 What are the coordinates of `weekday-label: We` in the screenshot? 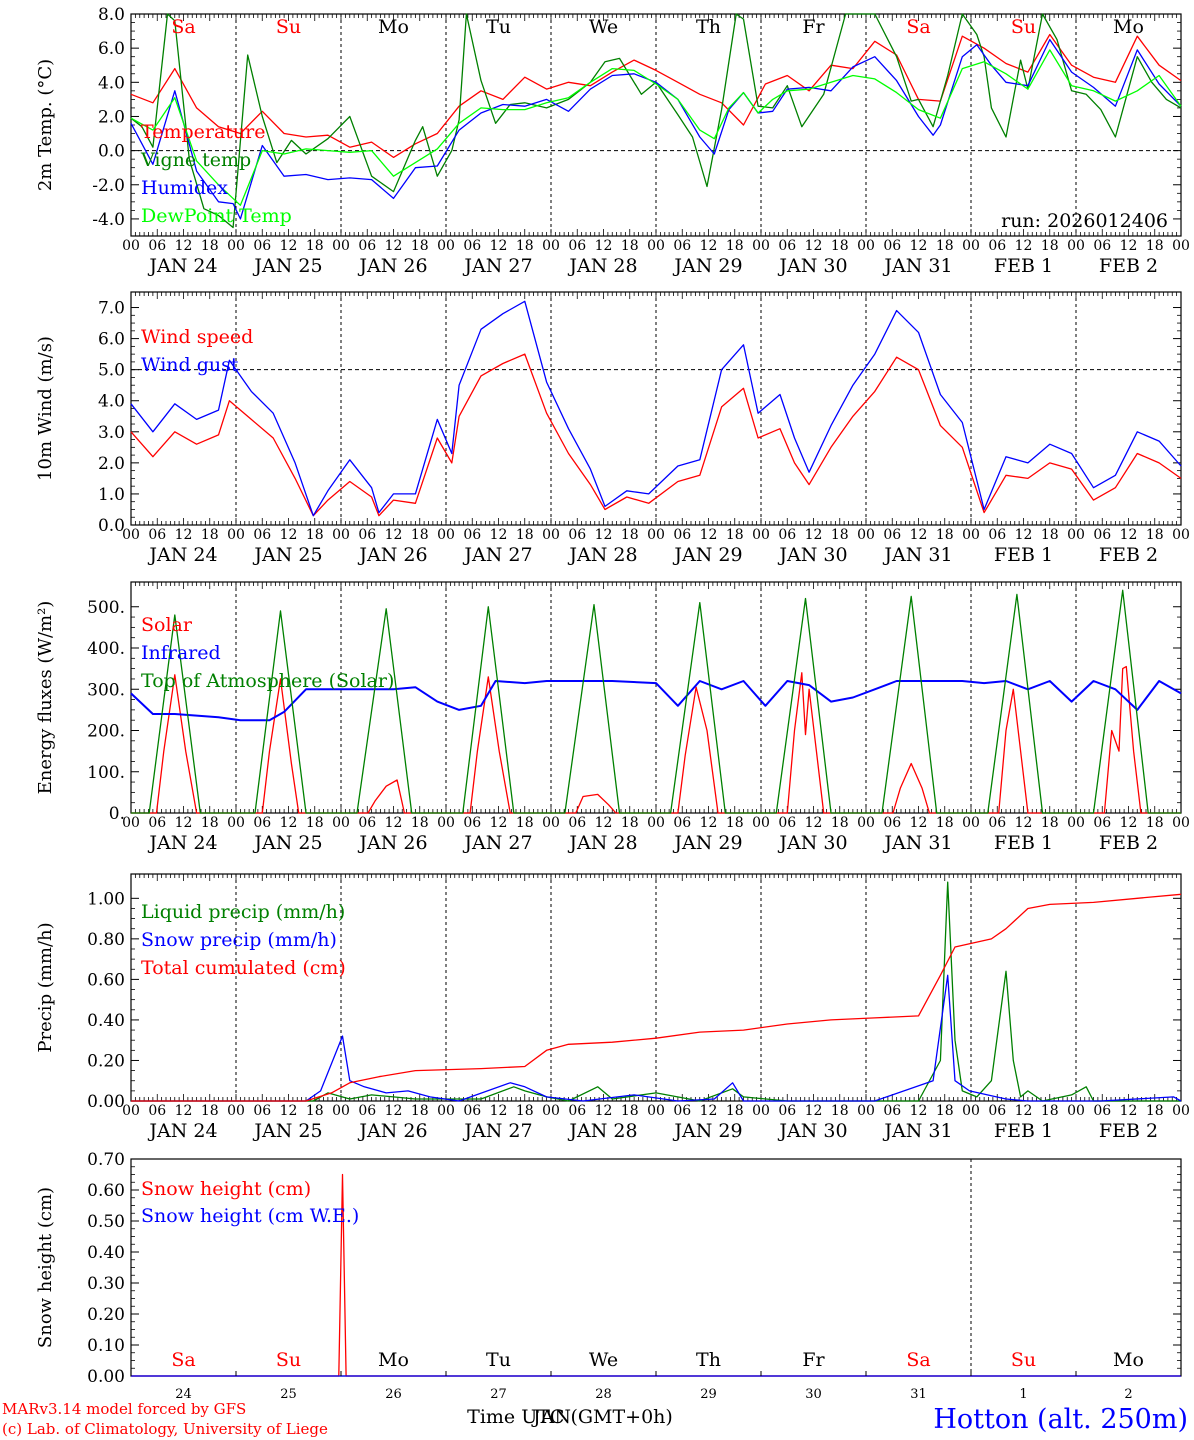 It's located at (603, 27).